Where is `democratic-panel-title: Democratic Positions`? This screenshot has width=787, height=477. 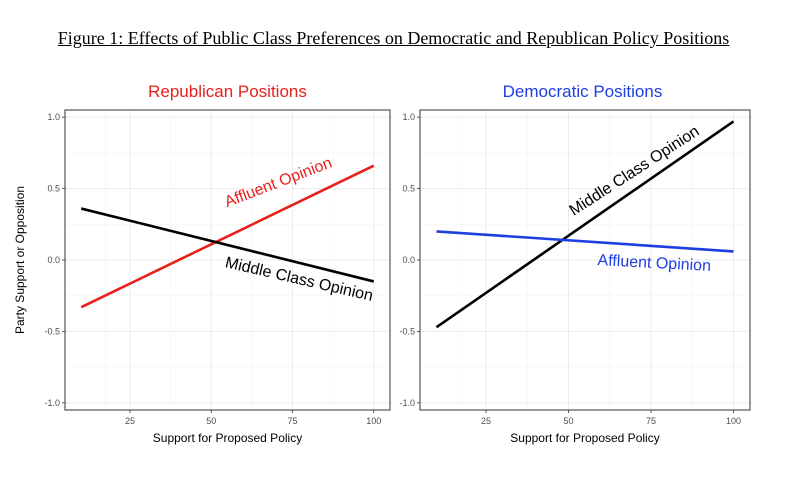
democratic-panel-title: Democratic Positions is located at coordinates (582, 91).